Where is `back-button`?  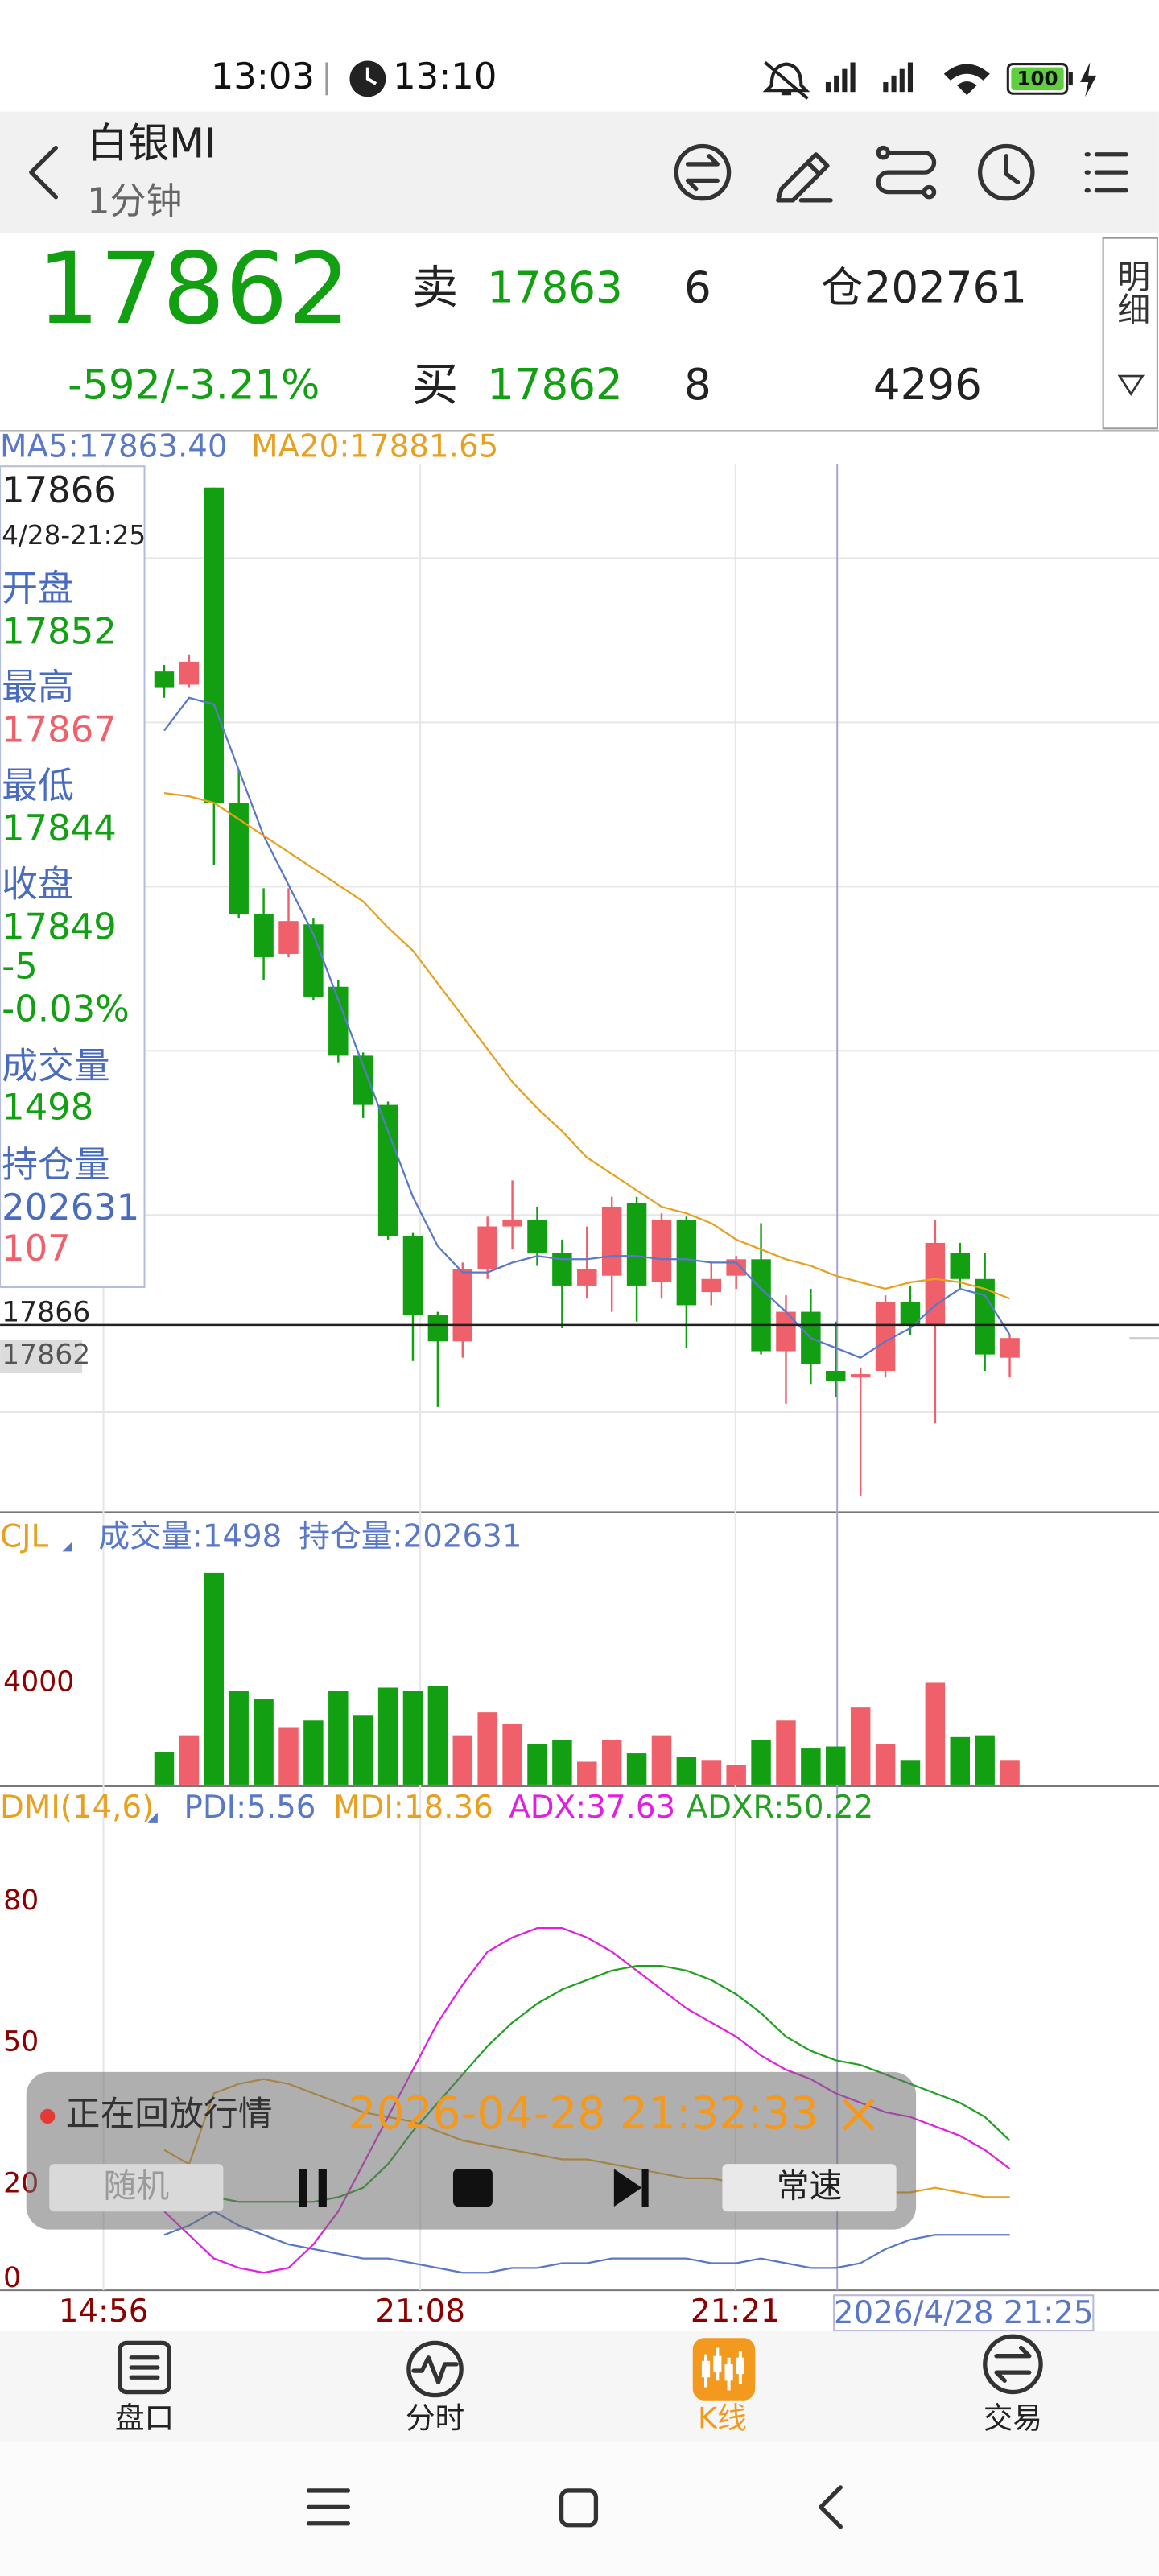 back-button is located at coordinates (44, 172).